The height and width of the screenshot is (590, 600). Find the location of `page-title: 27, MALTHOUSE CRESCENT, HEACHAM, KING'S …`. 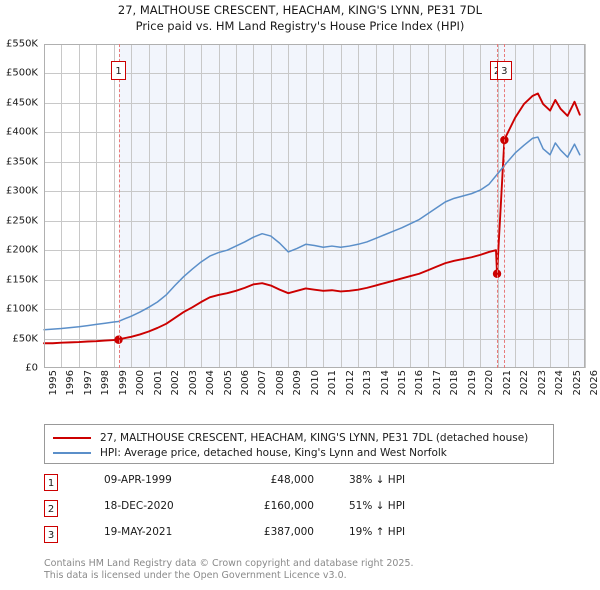

page-title: 27, MALTHOUSE CRESCENT, HEACHAM, KING'S … is located at coordinates (300, 18).